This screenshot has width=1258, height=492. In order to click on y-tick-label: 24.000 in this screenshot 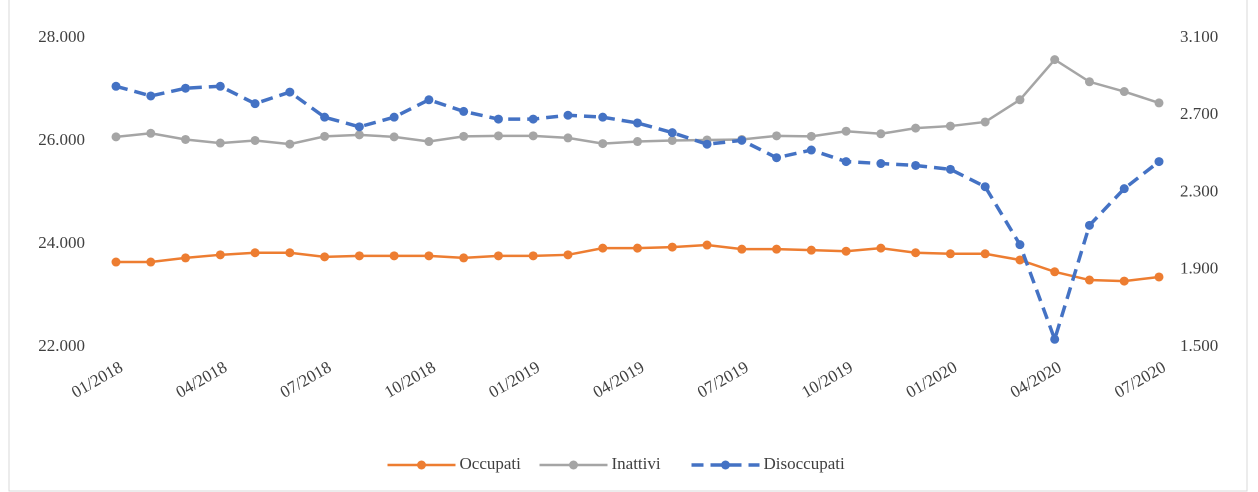, I will do `click(61, 242)`.